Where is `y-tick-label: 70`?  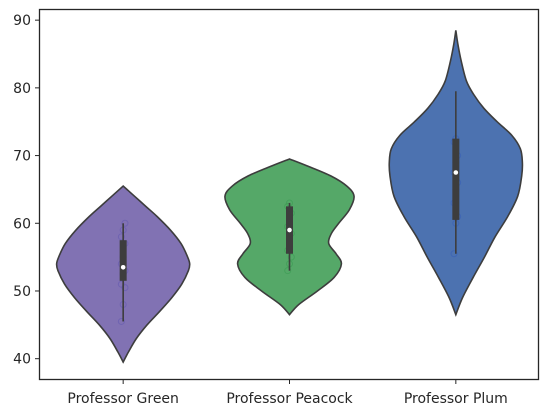
y-tick-label: 70 is located at coordinates (22, 157).